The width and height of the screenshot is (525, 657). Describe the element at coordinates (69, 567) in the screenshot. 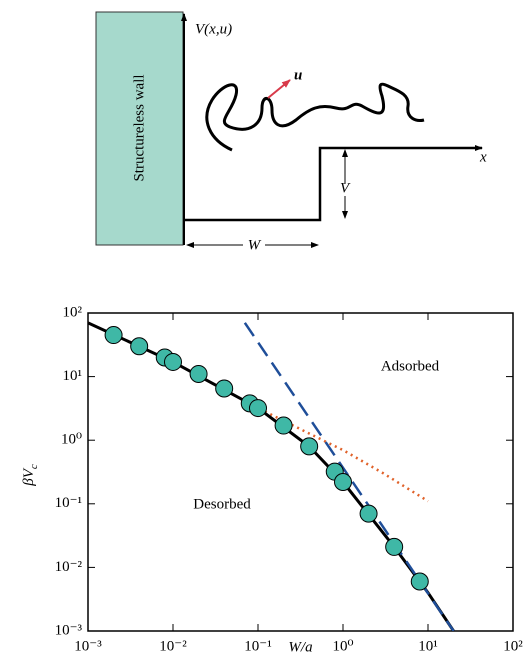

I see `y-tick-label: 10⁻²` at that location.